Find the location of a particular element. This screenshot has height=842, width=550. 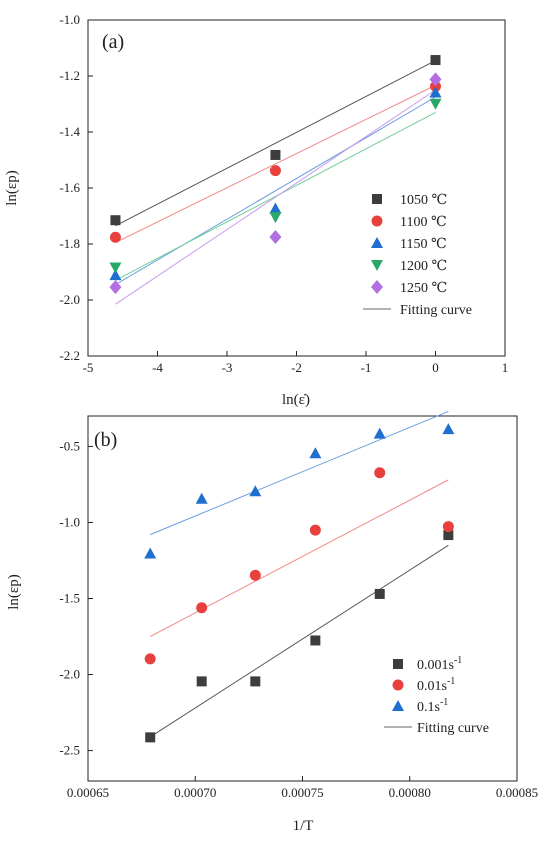

x-tick-label: 0.00070 is located at coordinates (195, 792).